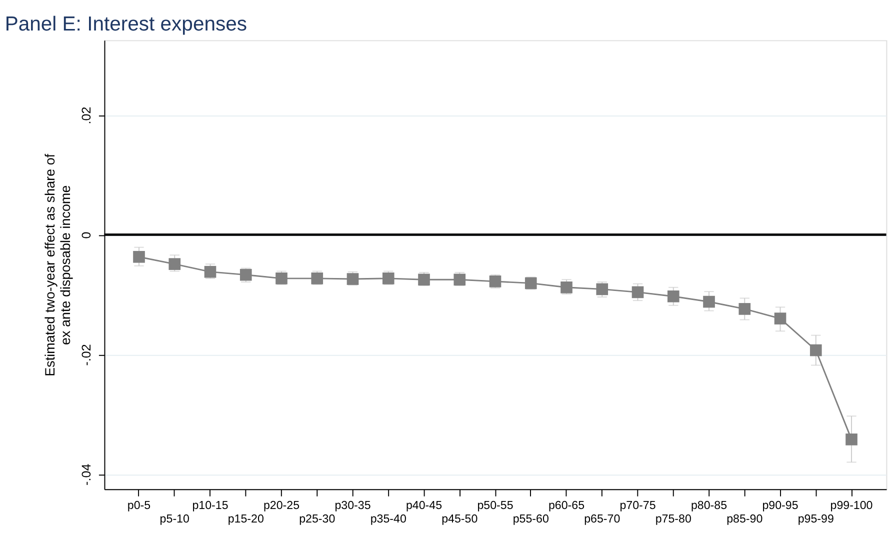 This screenshot has width=893, height=549. I want to click on x-tick-label: p0-5, so click(139, 506).